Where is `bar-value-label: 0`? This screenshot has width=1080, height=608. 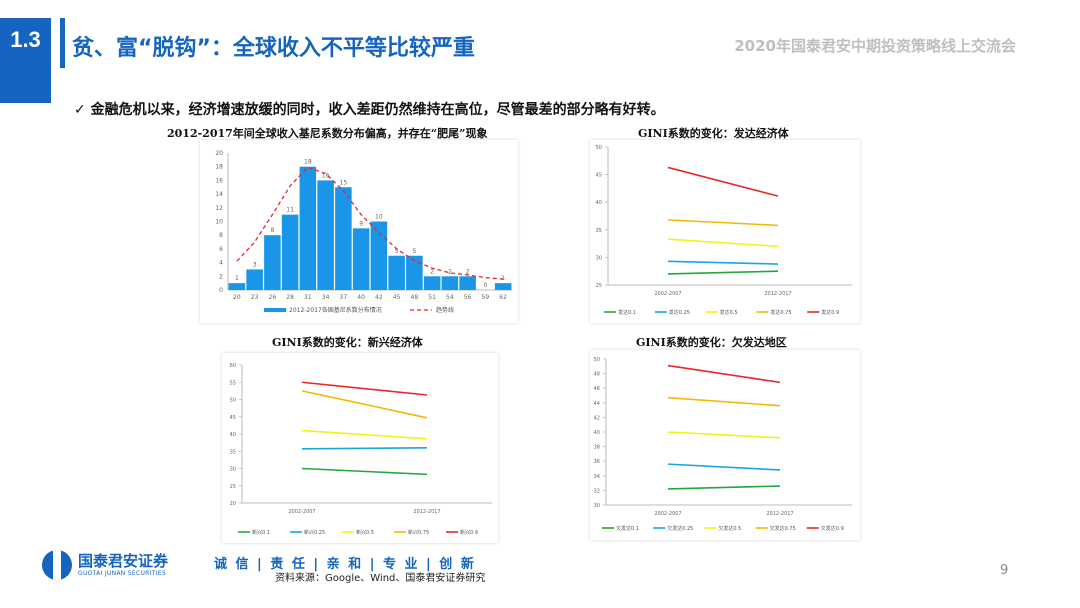
bar-value-label: 0 is located at coordinates (485, 285).